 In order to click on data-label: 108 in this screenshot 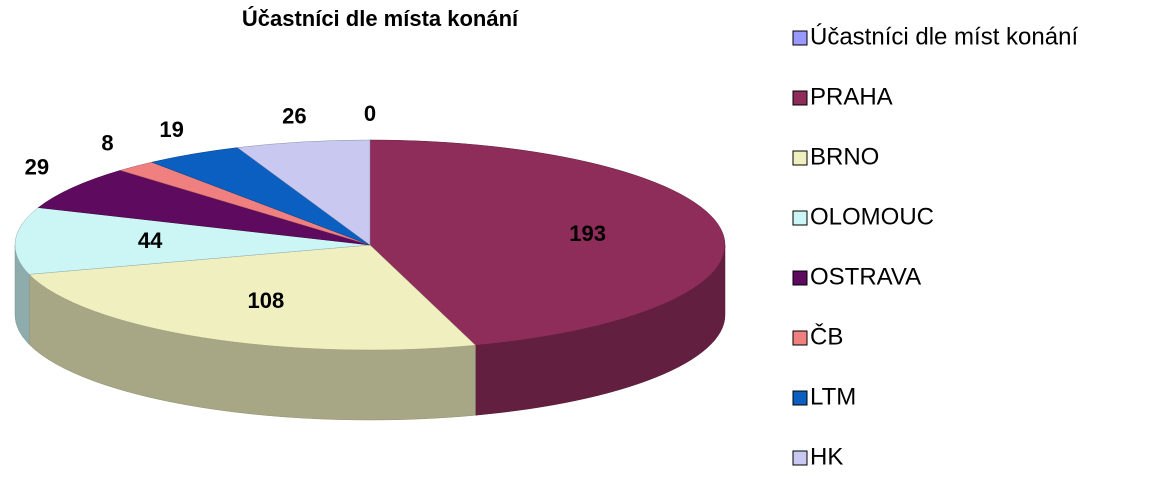, I will do `click(265, 300)`.